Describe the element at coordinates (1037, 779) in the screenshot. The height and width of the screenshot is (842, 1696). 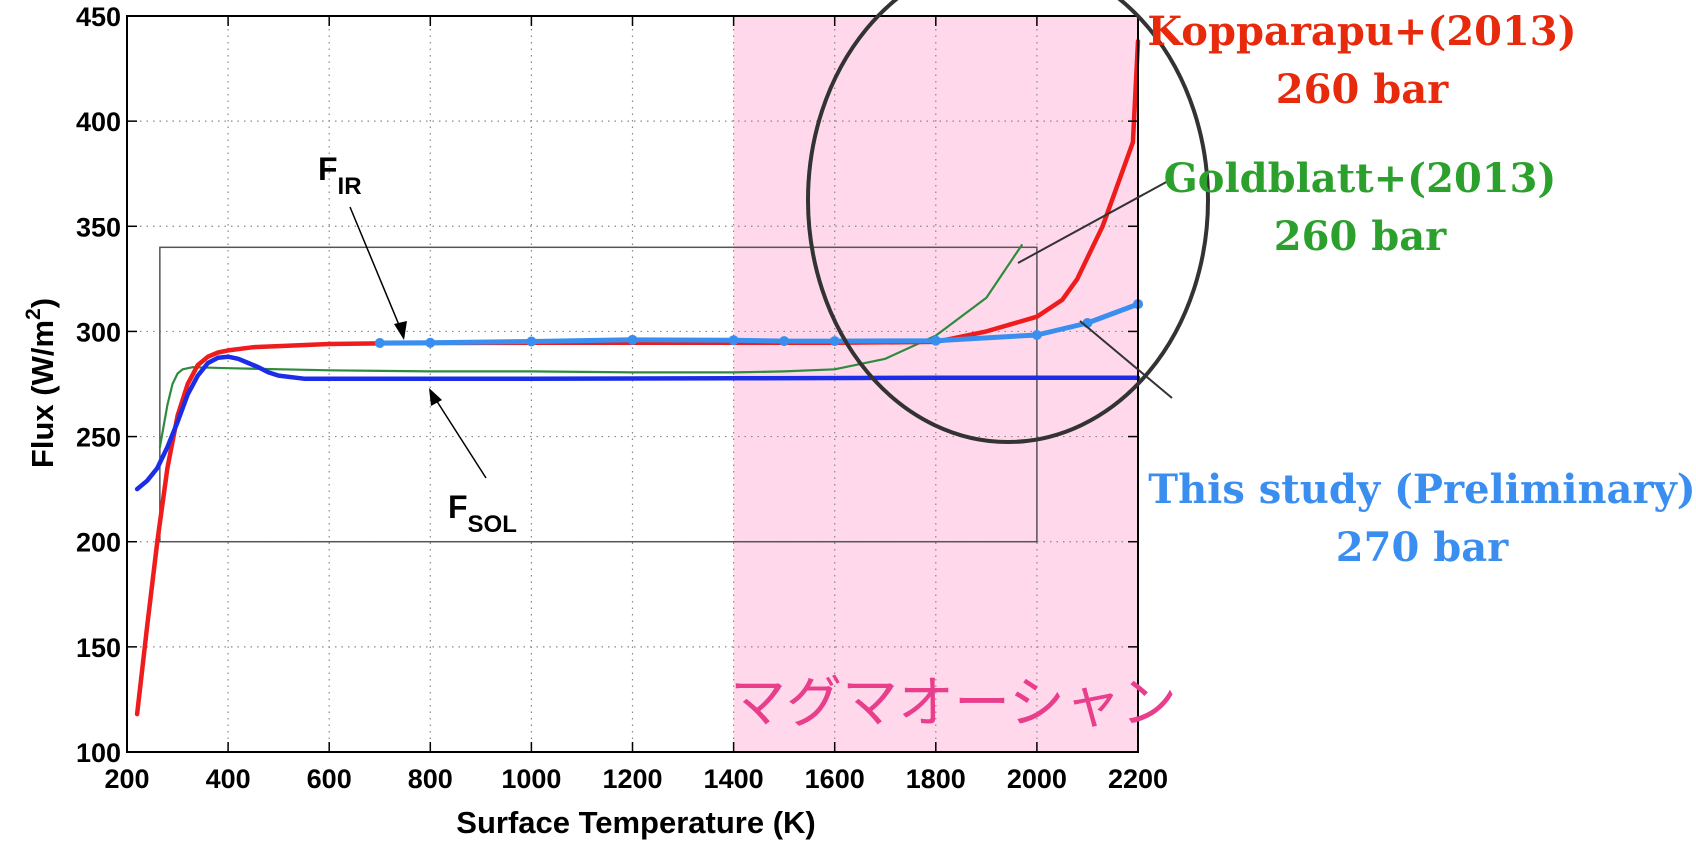
I see `x-tick-label: 2000` at that location.